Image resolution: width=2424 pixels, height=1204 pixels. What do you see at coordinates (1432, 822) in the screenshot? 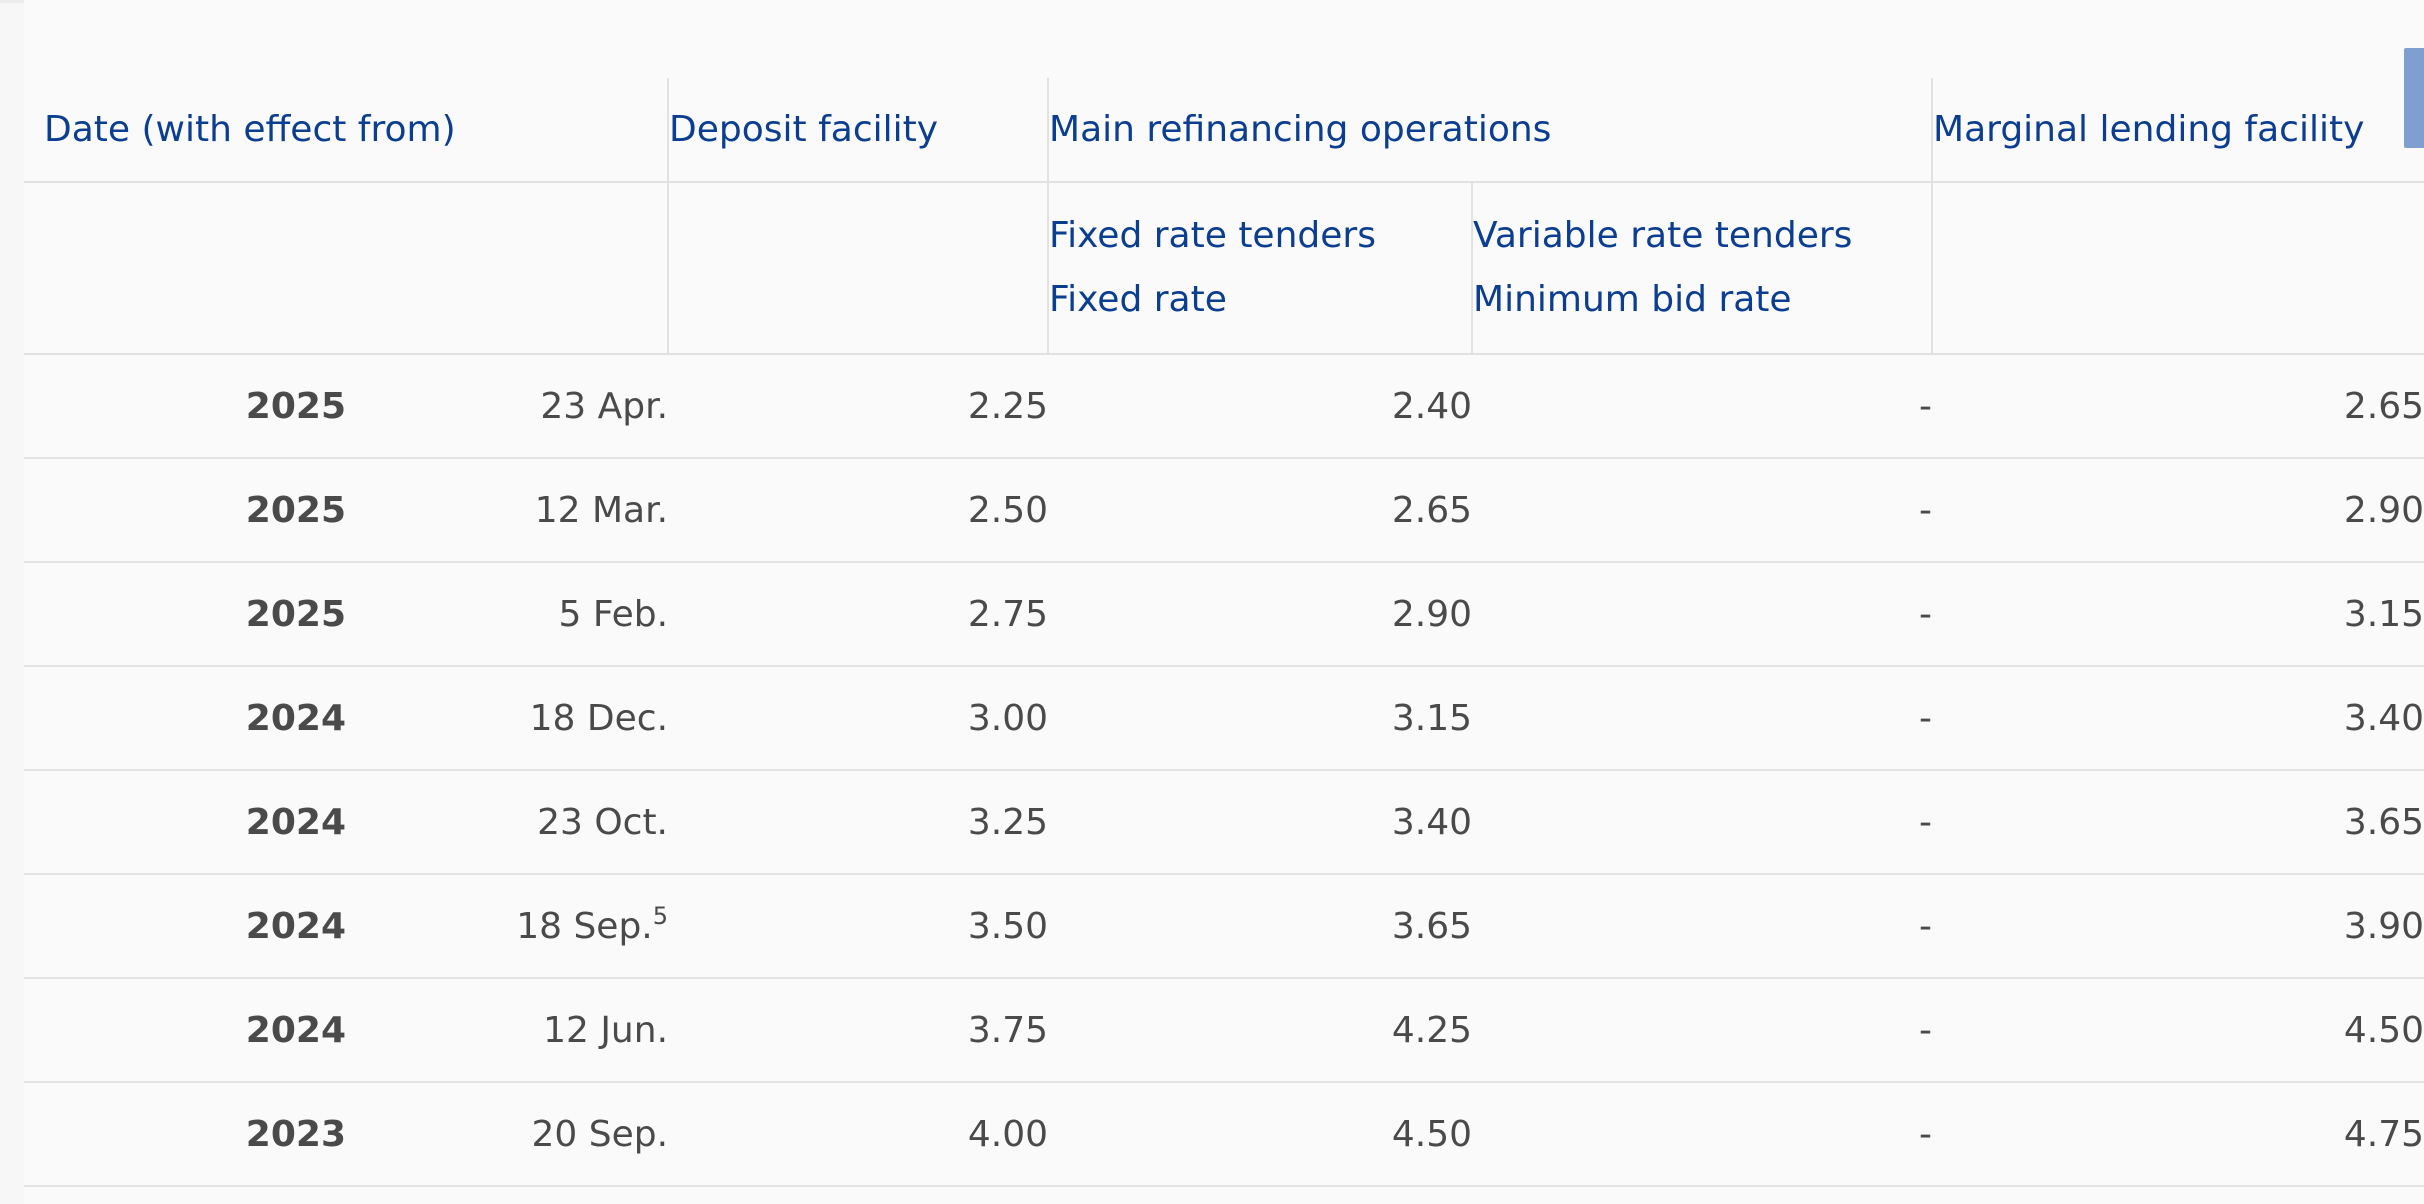
I see `row-fixed-rate-text: 3.40` at bounding box center [1432, 822].